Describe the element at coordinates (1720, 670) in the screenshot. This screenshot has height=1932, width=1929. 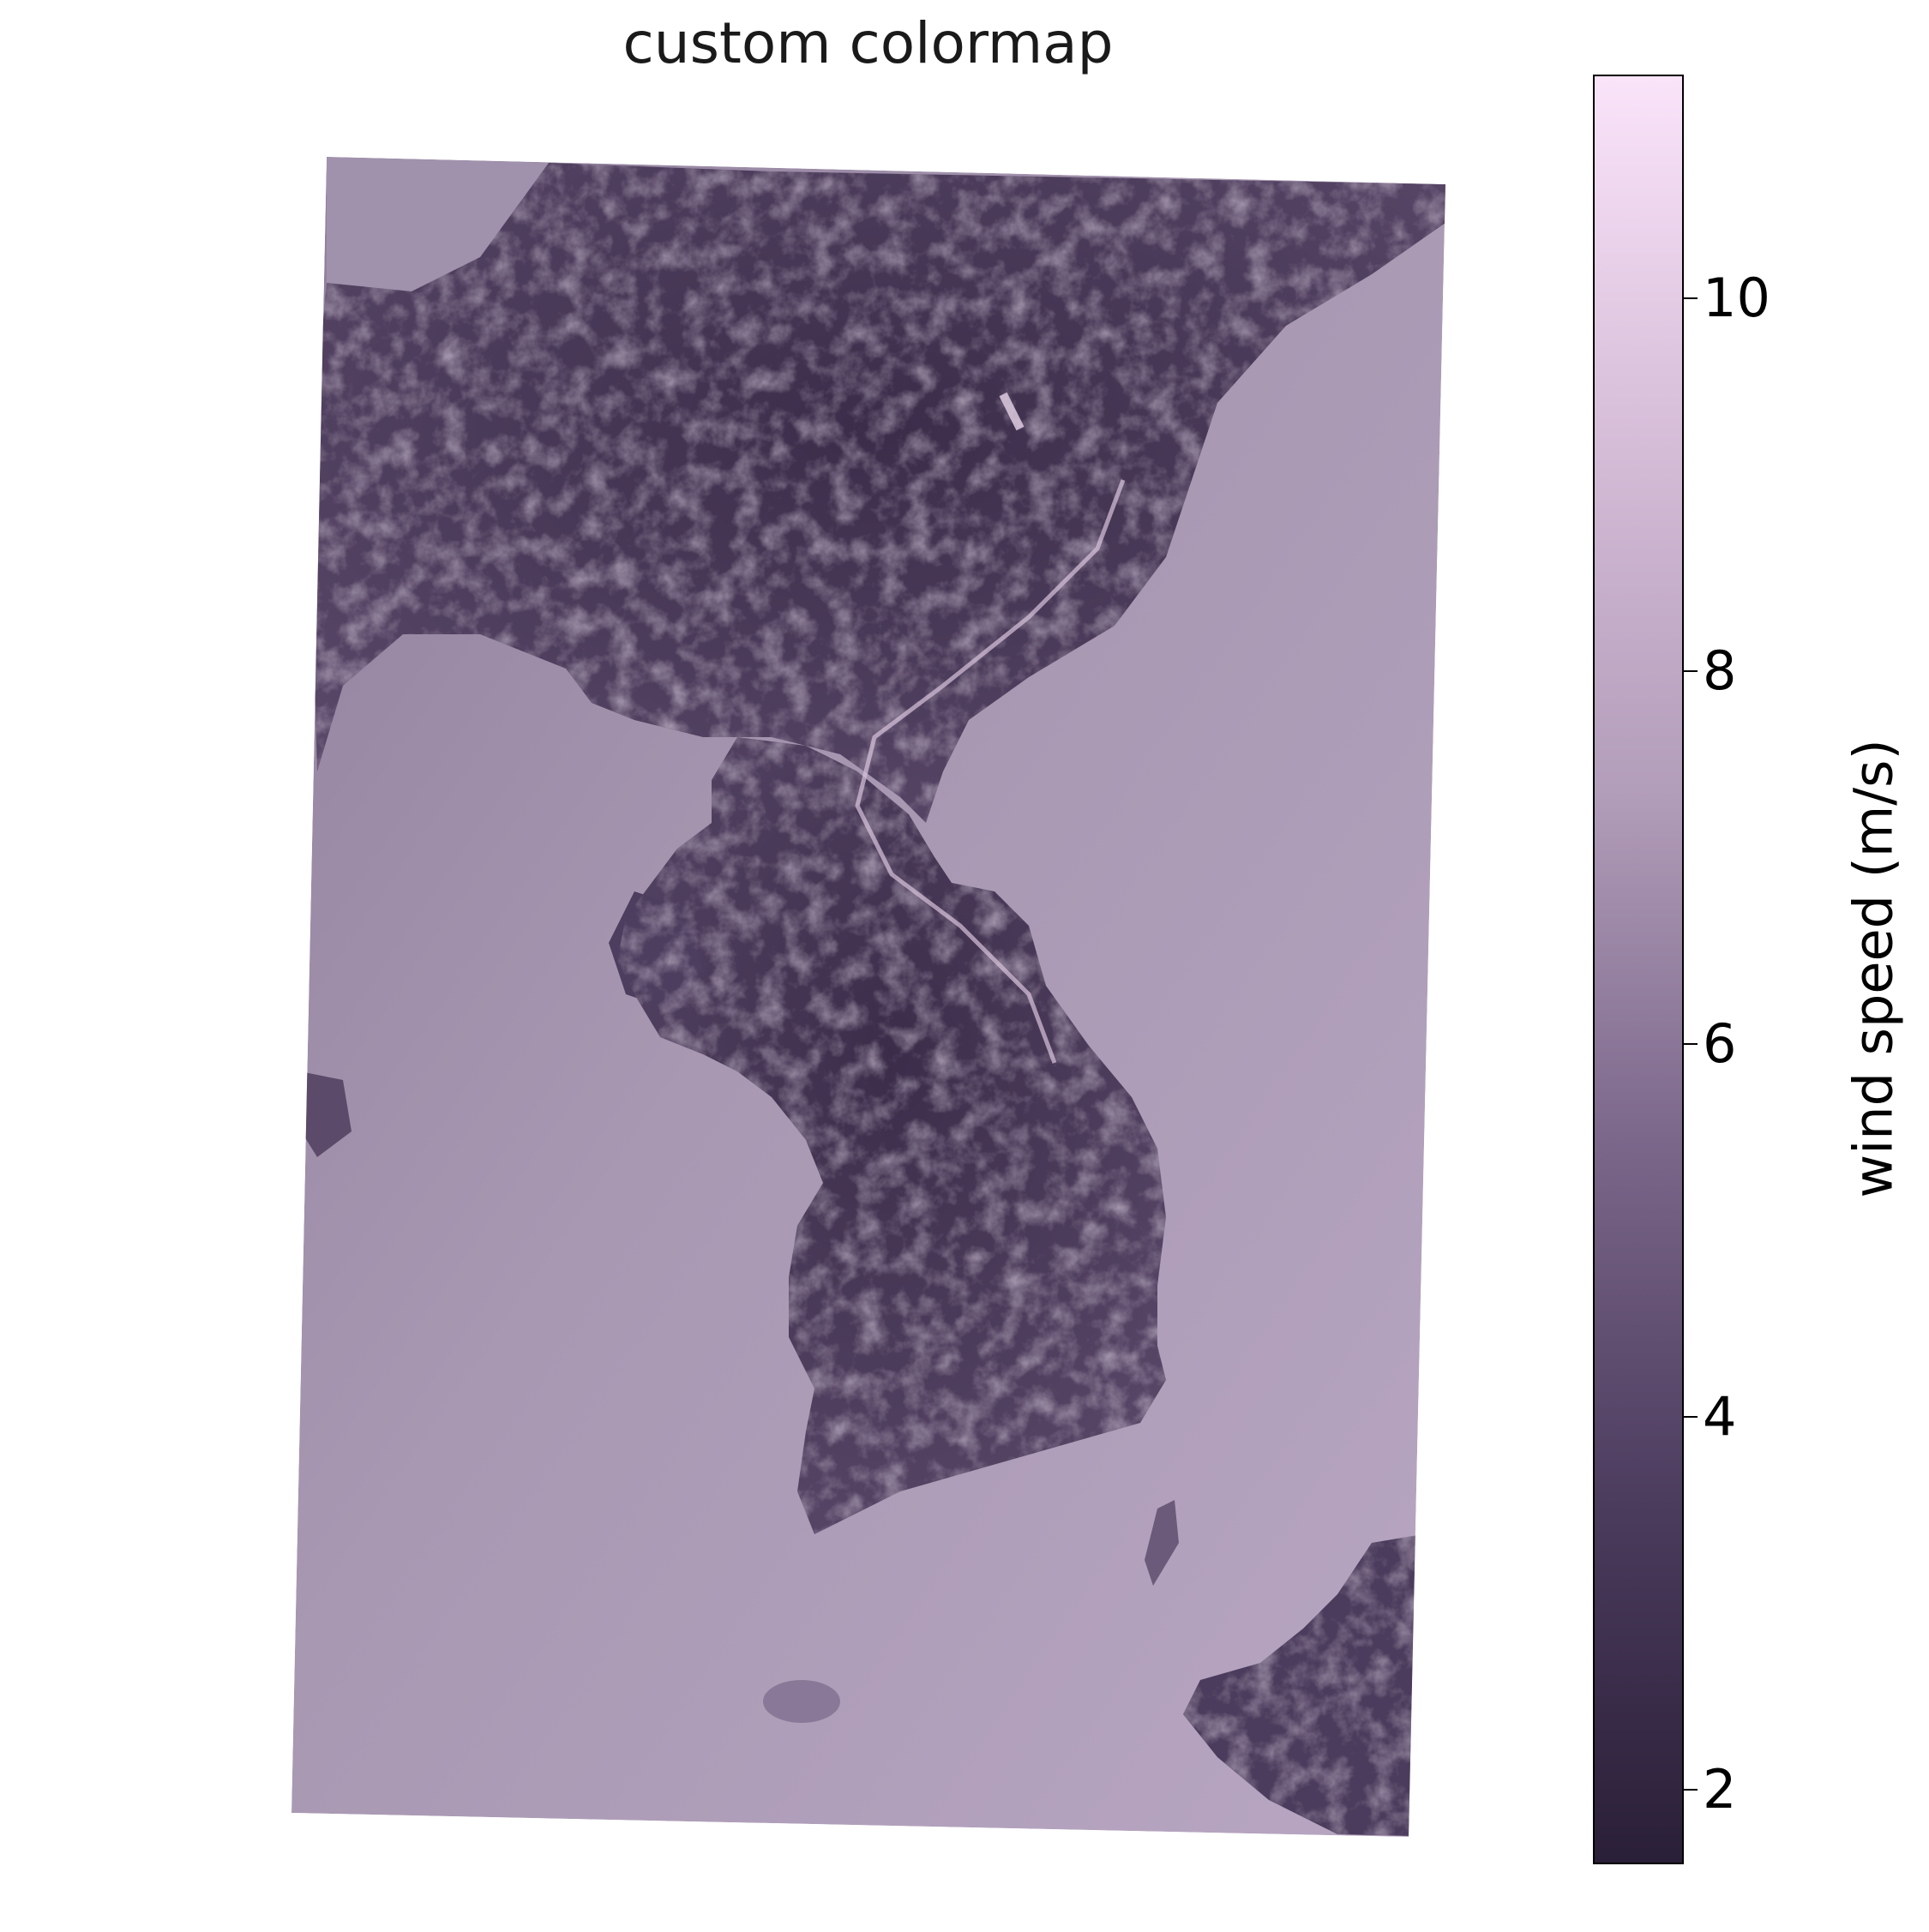
I see `colorbar-tick-label: 8` at that location.